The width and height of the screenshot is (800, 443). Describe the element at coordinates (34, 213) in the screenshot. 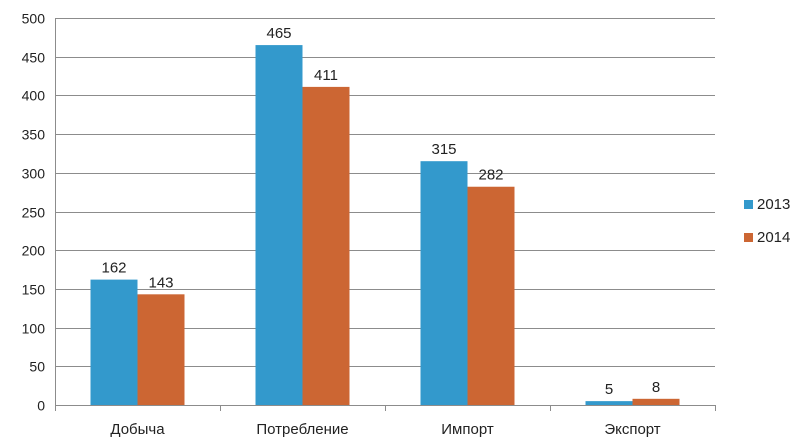

I see `y-tick-label: 250` at that location.